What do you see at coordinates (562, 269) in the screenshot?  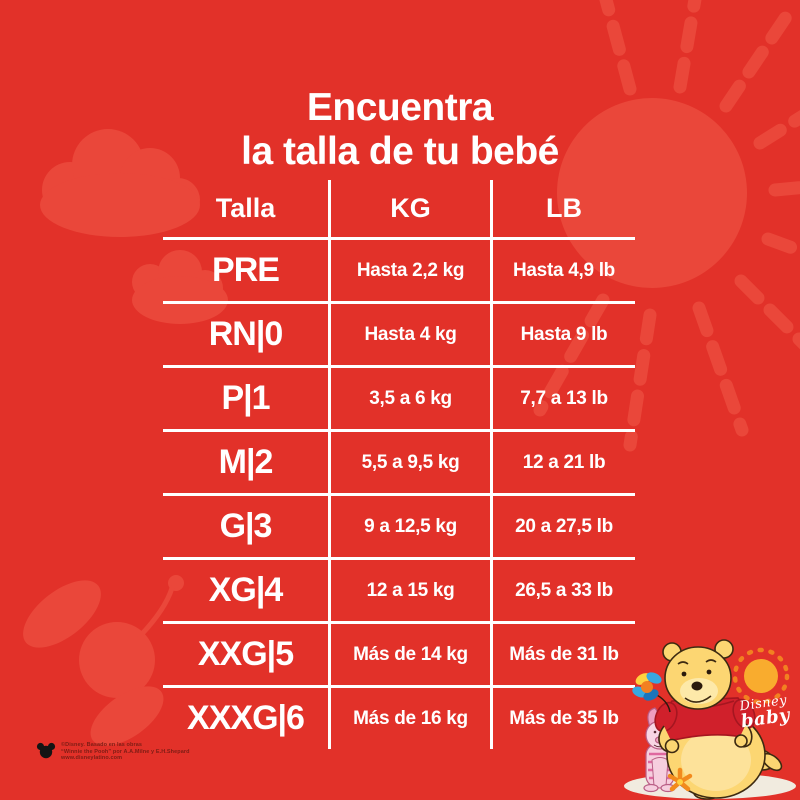 I see `lb-value: Hasta 4,9 lb` at bounding box center [562, 269].